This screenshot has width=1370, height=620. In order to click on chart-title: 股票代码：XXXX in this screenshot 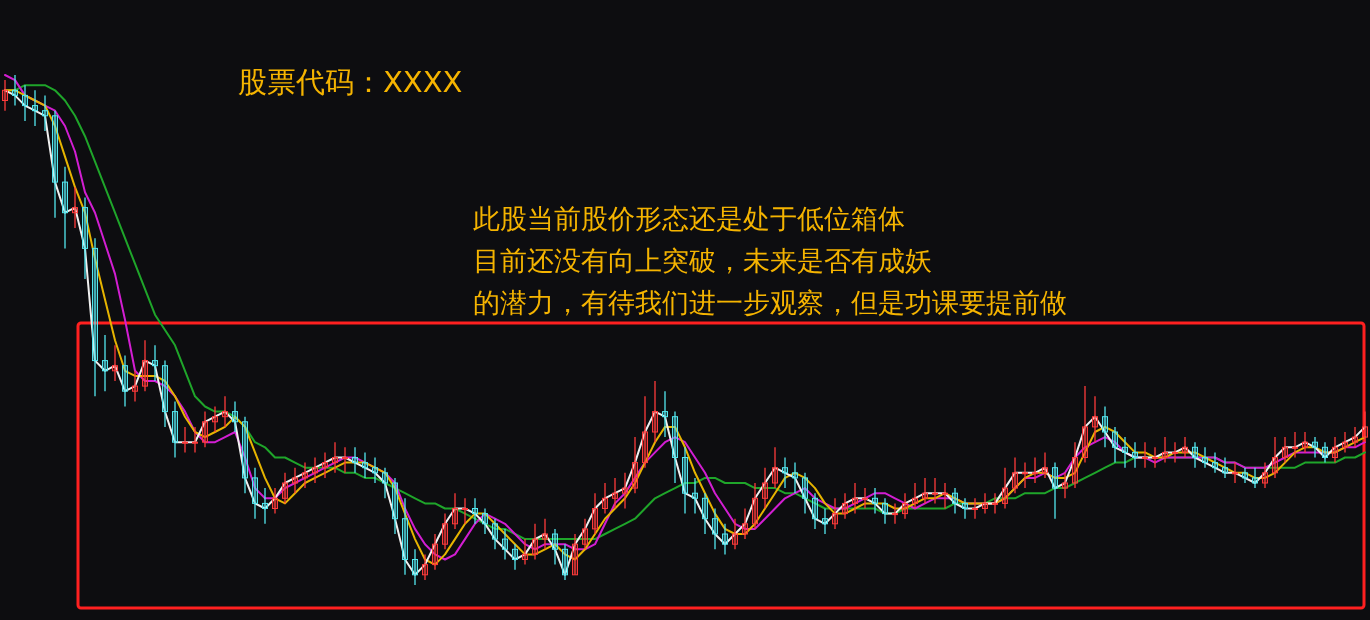, I will do `click(350, 82)`.